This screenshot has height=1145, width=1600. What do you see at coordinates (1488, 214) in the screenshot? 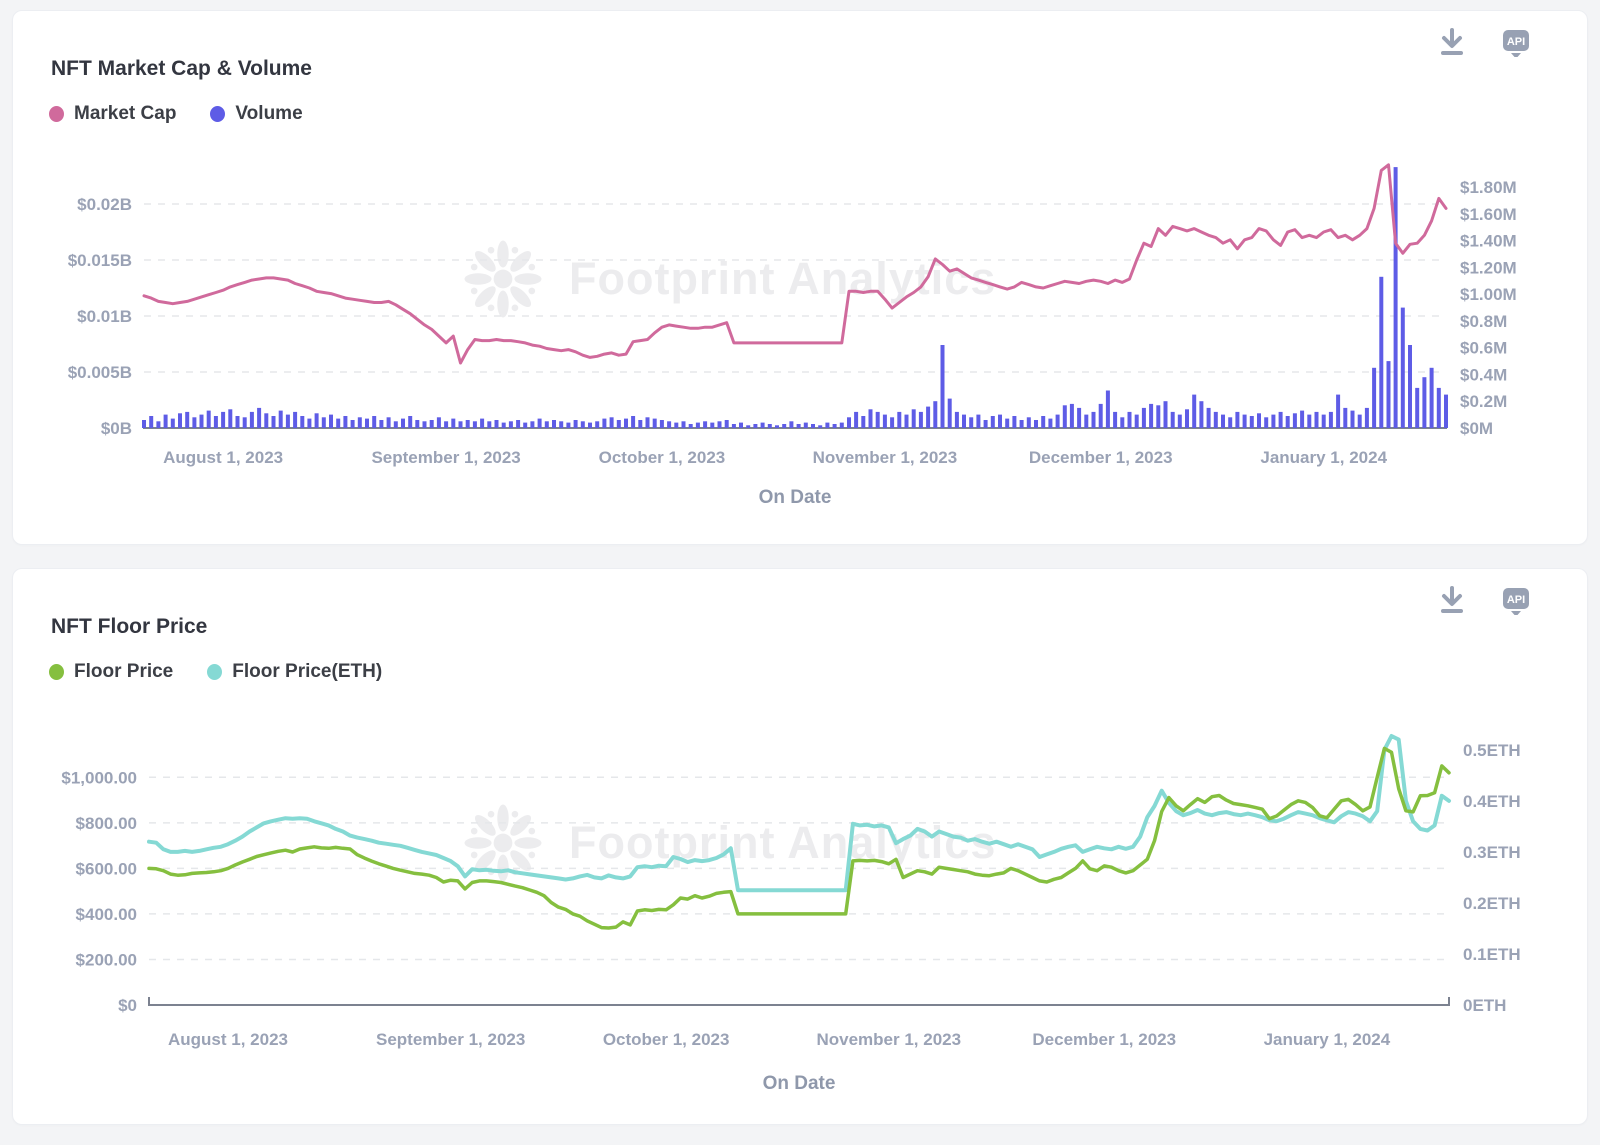
I see `right-axis-tick-label: $1.60M` at bounding box center [1488, 214].